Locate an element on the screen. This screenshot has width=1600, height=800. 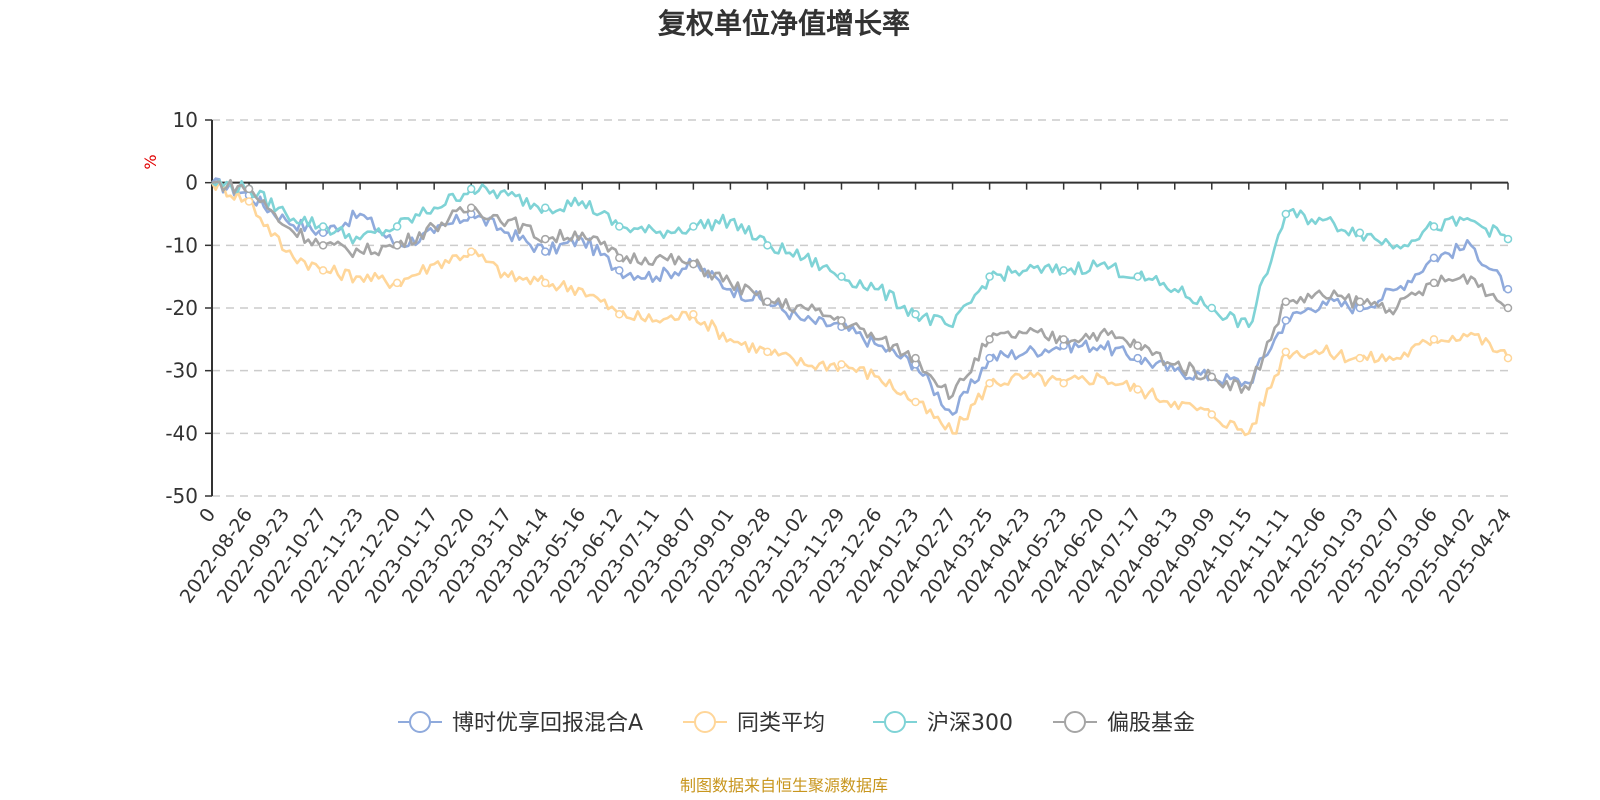
y-tick-label: -50 is located at coordinates (181, 496).